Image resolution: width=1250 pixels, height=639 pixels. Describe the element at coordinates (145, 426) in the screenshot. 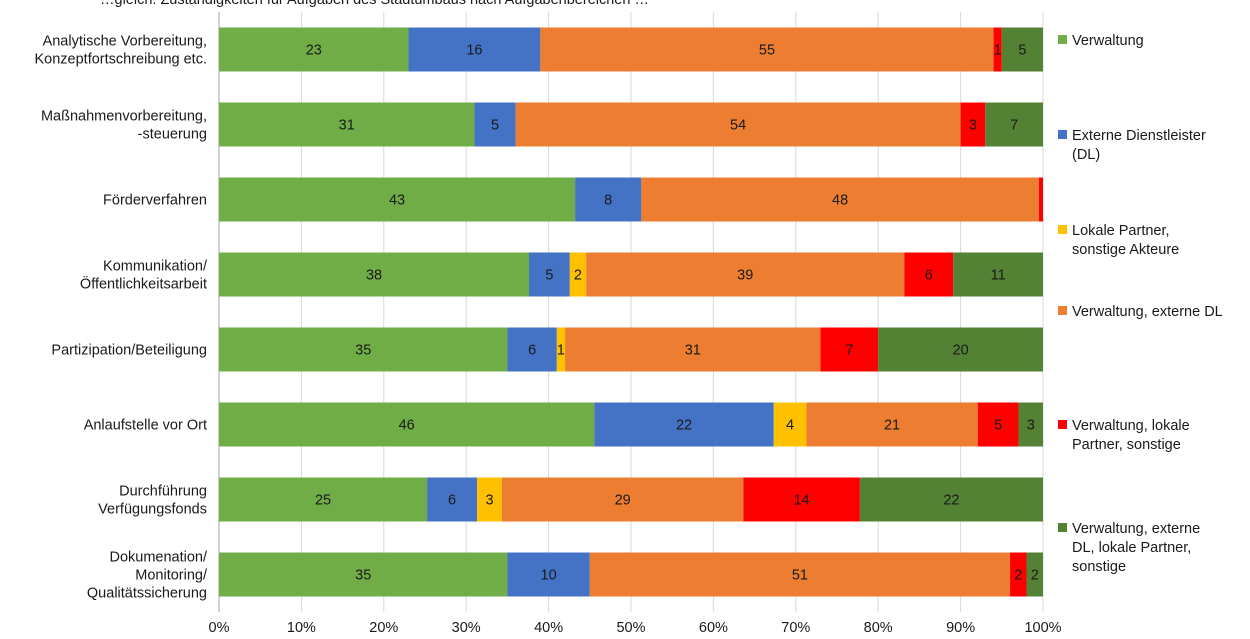

I see `category-label: Anlaufstelle vor Ort` at that location.